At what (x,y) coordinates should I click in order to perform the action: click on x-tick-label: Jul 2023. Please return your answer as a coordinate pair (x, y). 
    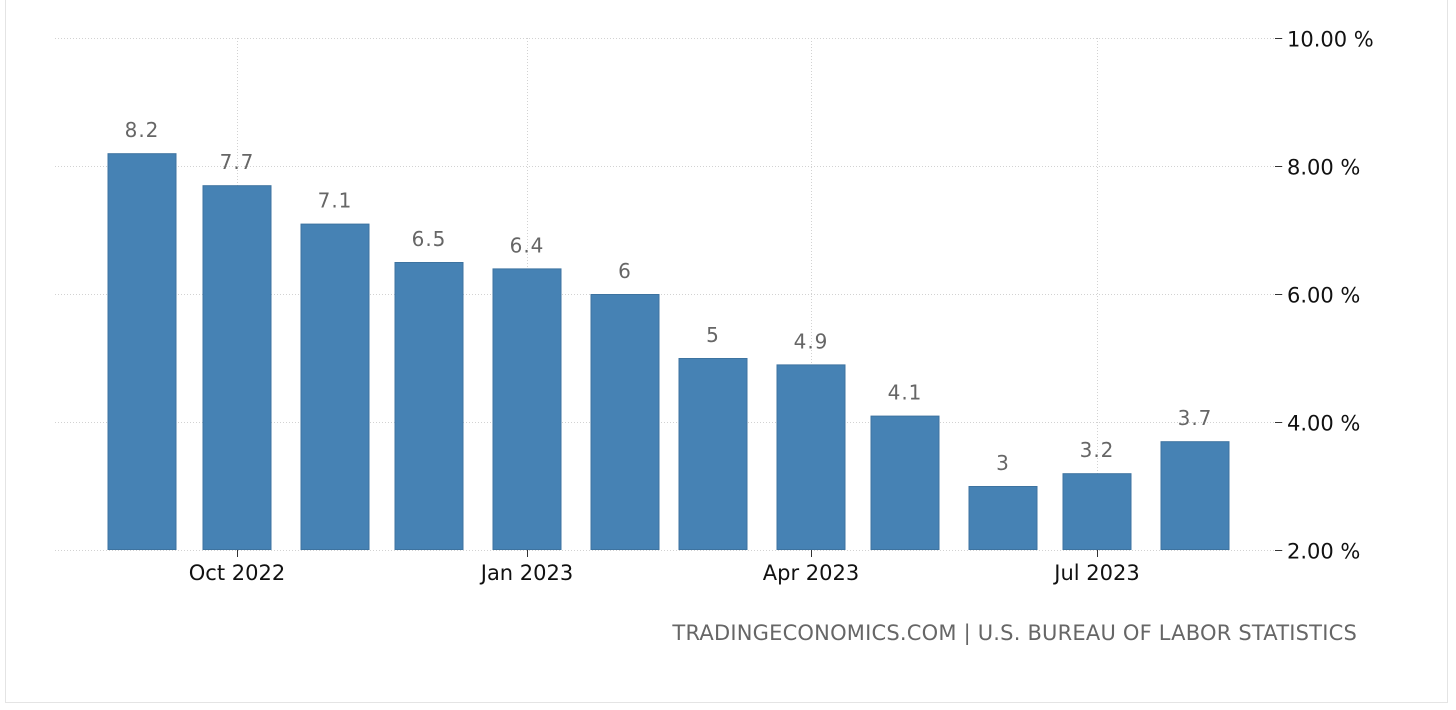
    Looking at the image, I should click on (1095, 573).